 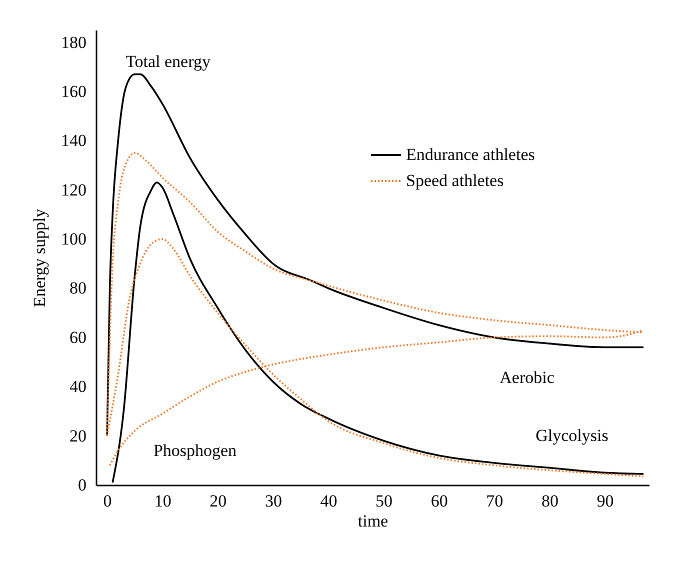 I want to click on x-axis-title: time, so click(x=373, y=521).